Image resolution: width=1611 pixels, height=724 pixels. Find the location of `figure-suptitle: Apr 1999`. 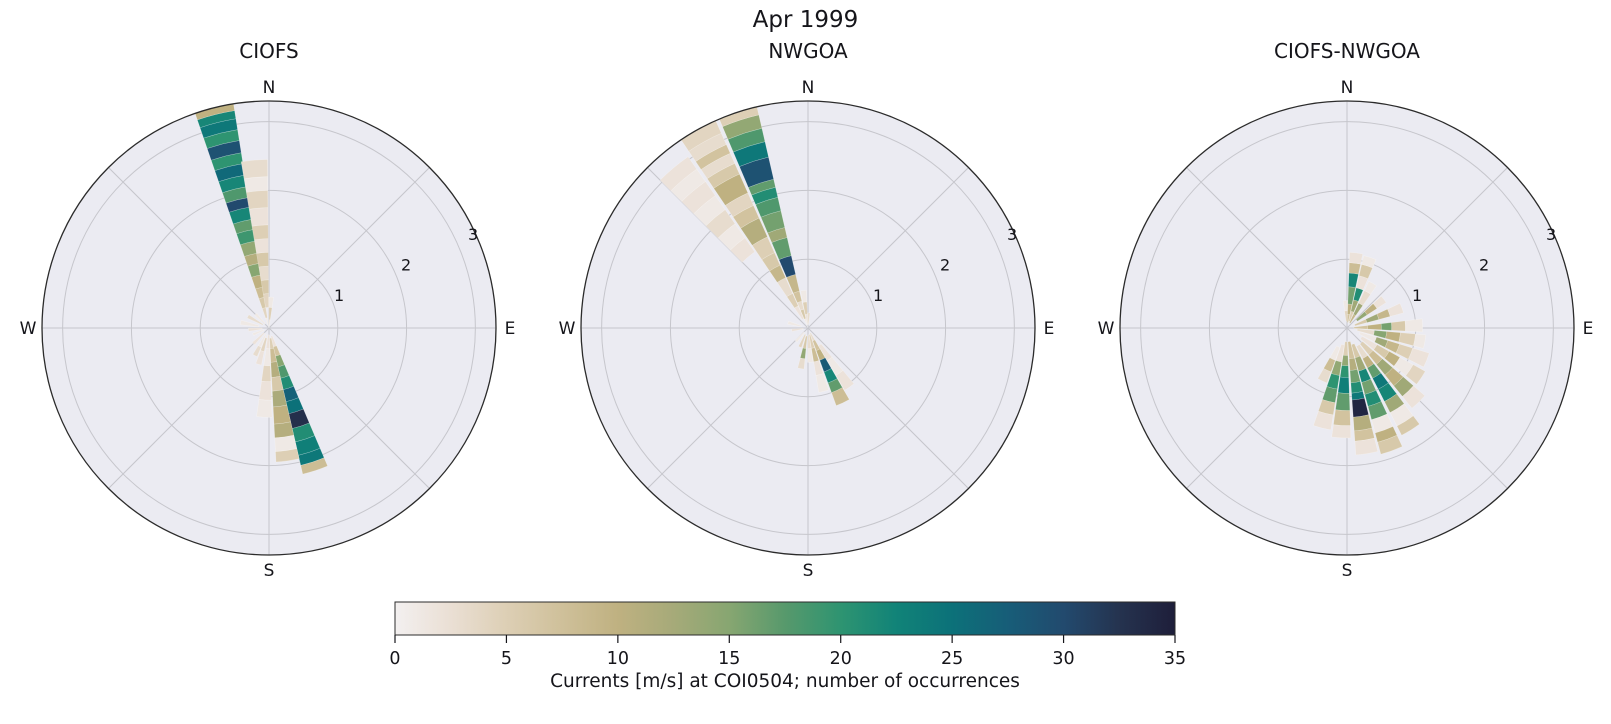

figure-suptitle: Apr 1999 is located at coordinates (805, 20).